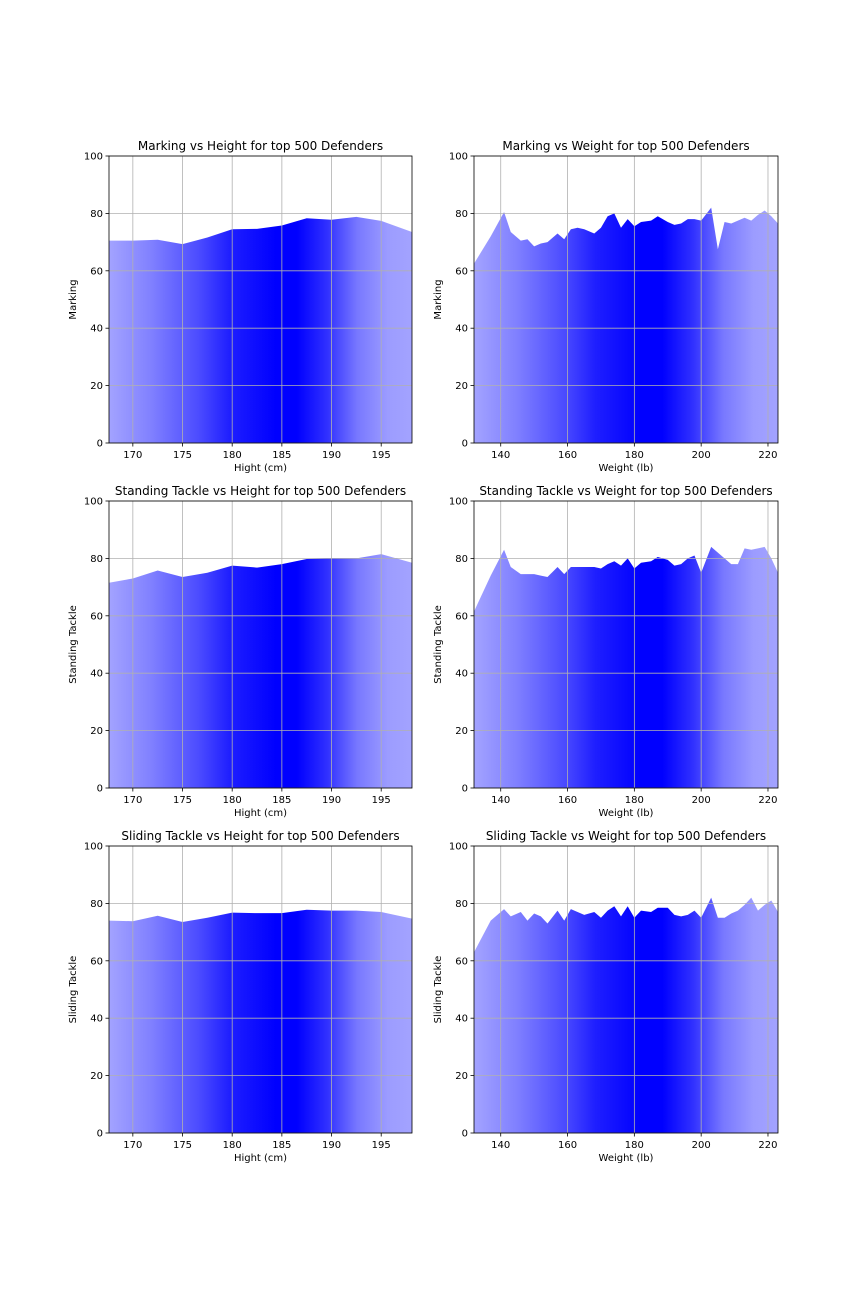 The image size is (864, 1296). What do you see at coordinates (260, 1021) in the screenshot?
I see `chart-5-area` at bounding box center [260, 1021].